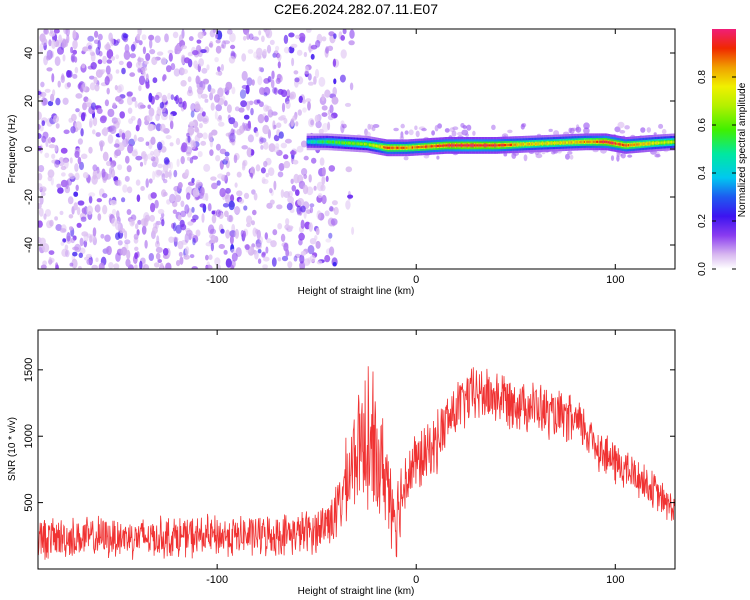 This screenshot has width=750, height=600. Describe the element at coordinates (416, 580) in the screenshot. I see `snr-x-tick-label: 0` at that location.